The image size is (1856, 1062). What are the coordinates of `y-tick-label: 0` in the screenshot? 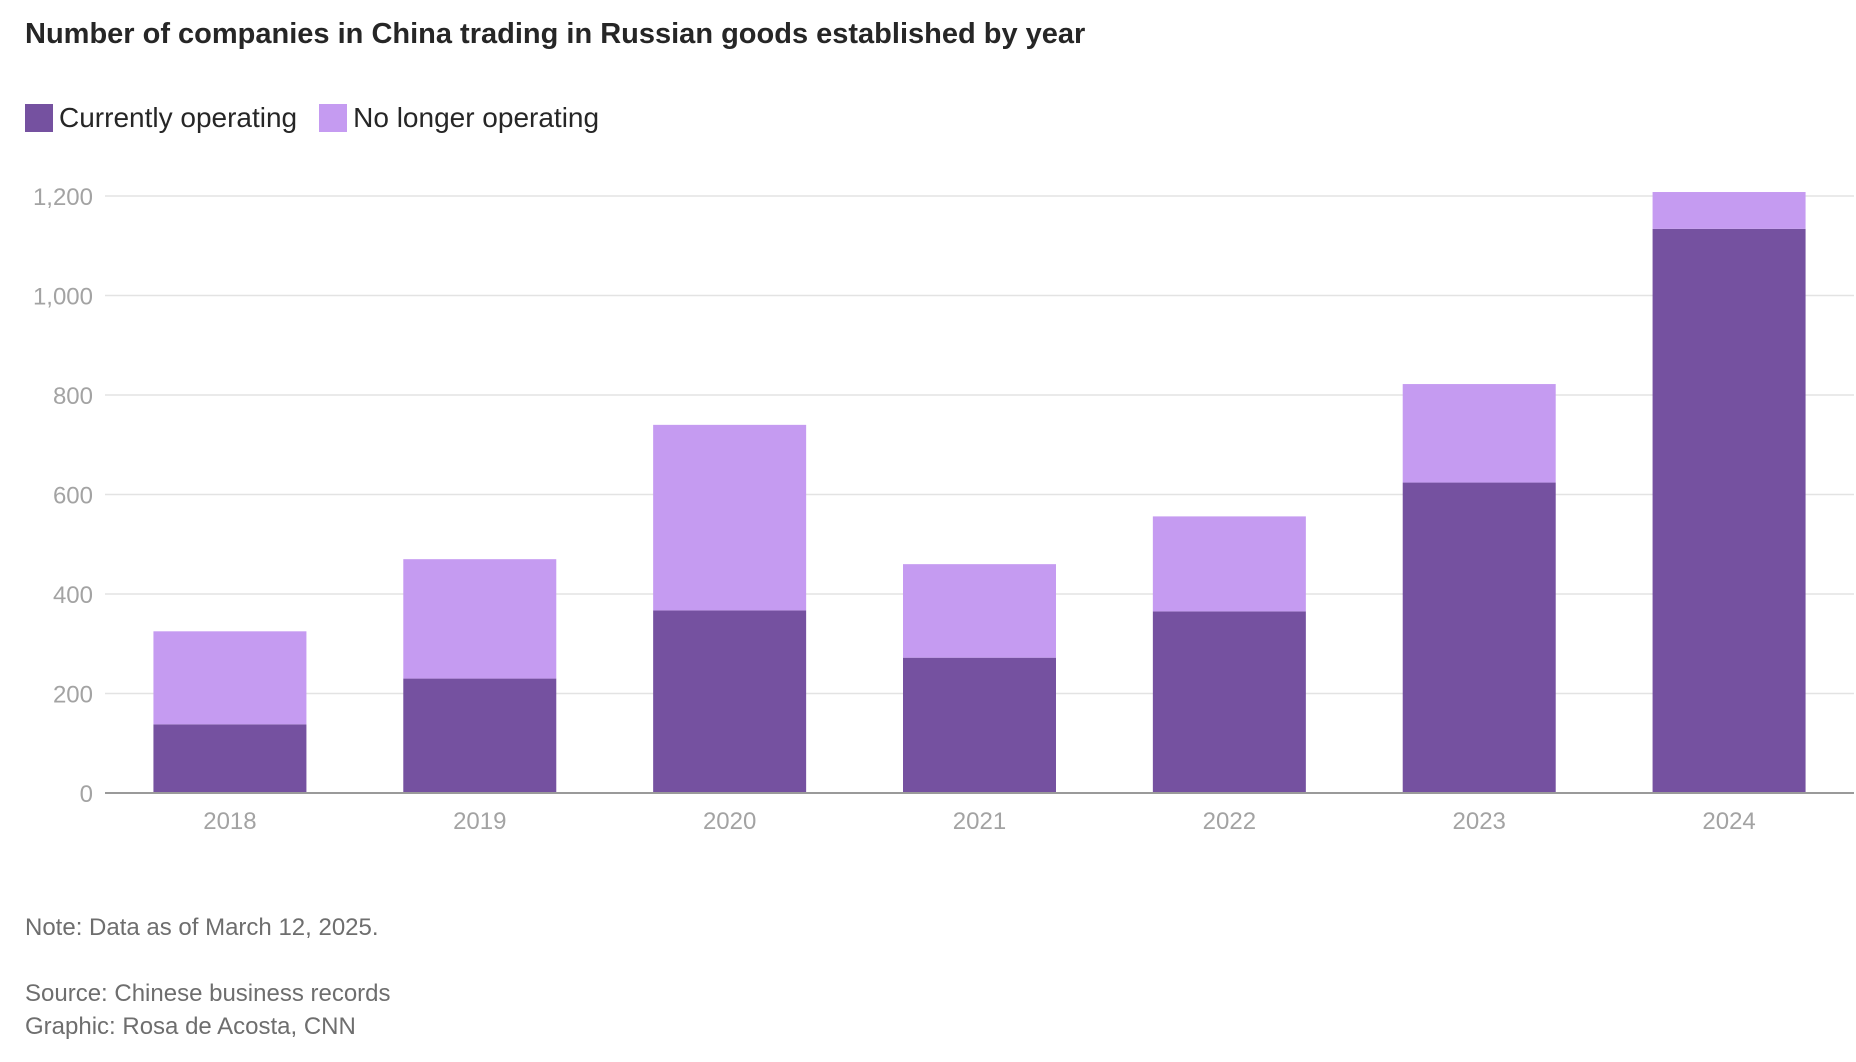 It's located at (86, 794).